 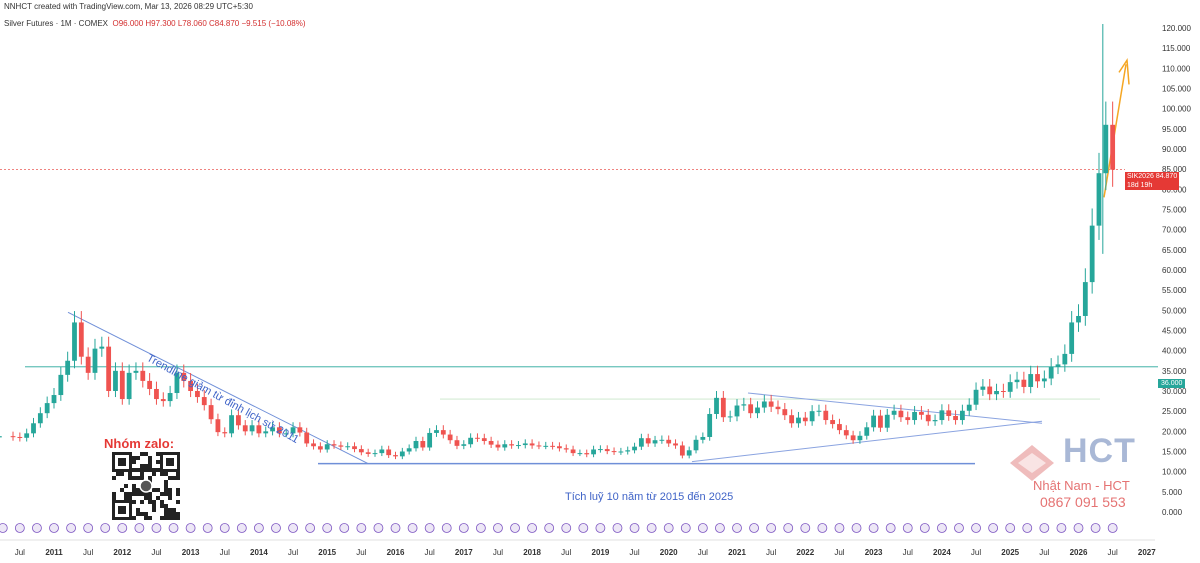 What do you see at coordinates (1174, 310) in the screenshot?
I see `y-tick-label: 50.000` at bounding box center [1174, 310].